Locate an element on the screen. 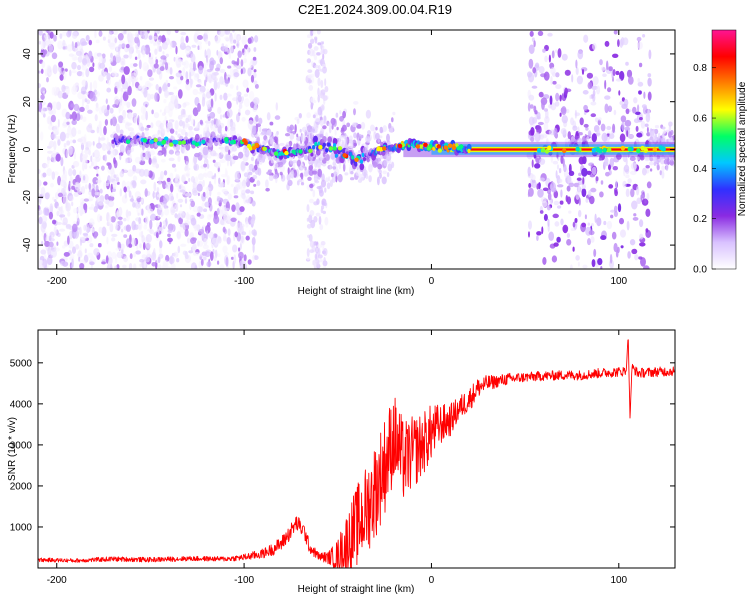 The width and height of the screenshot is (750, 600). snr-x-tick-label: 0 is located at coordinates (432, 580).